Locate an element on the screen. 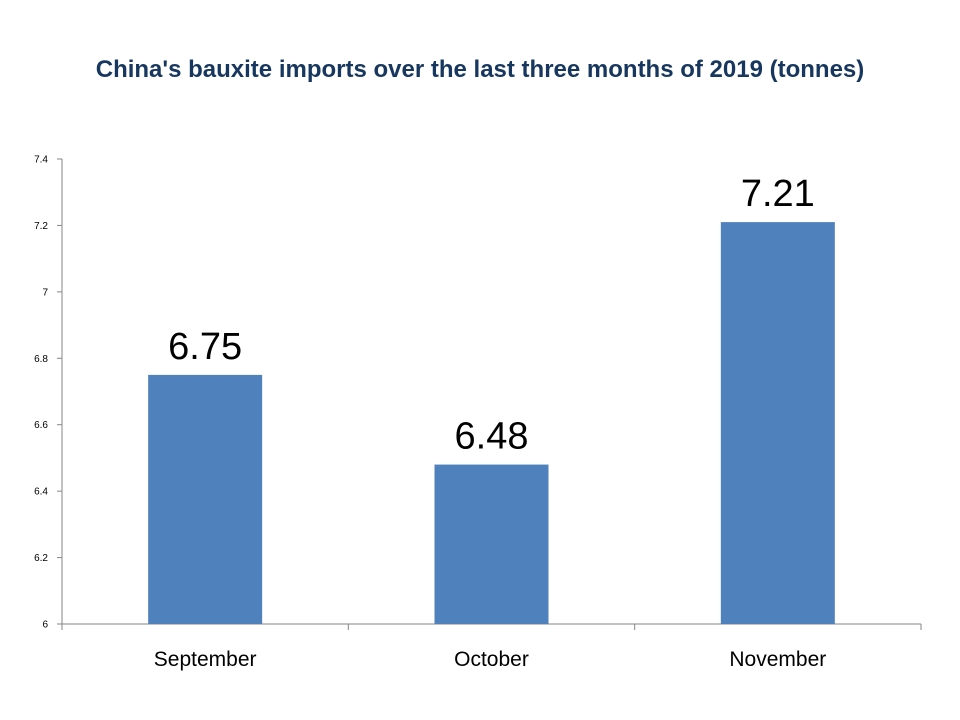  data-label: 7.21 is located at coordinates (778, 194).